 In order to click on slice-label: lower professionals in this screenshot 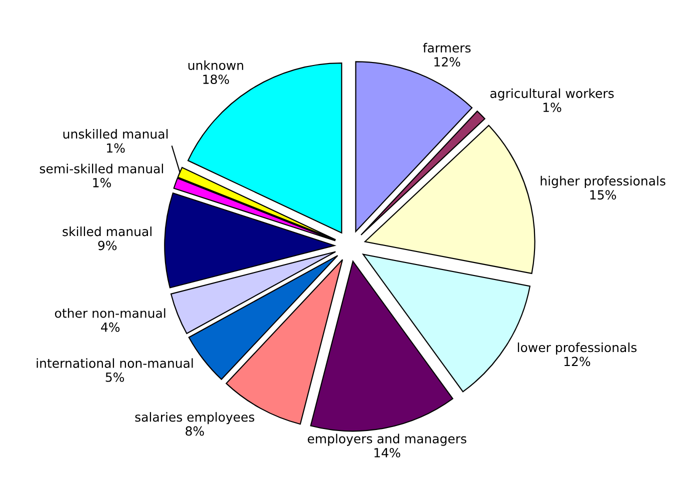, I will do `click(577, 348)`.